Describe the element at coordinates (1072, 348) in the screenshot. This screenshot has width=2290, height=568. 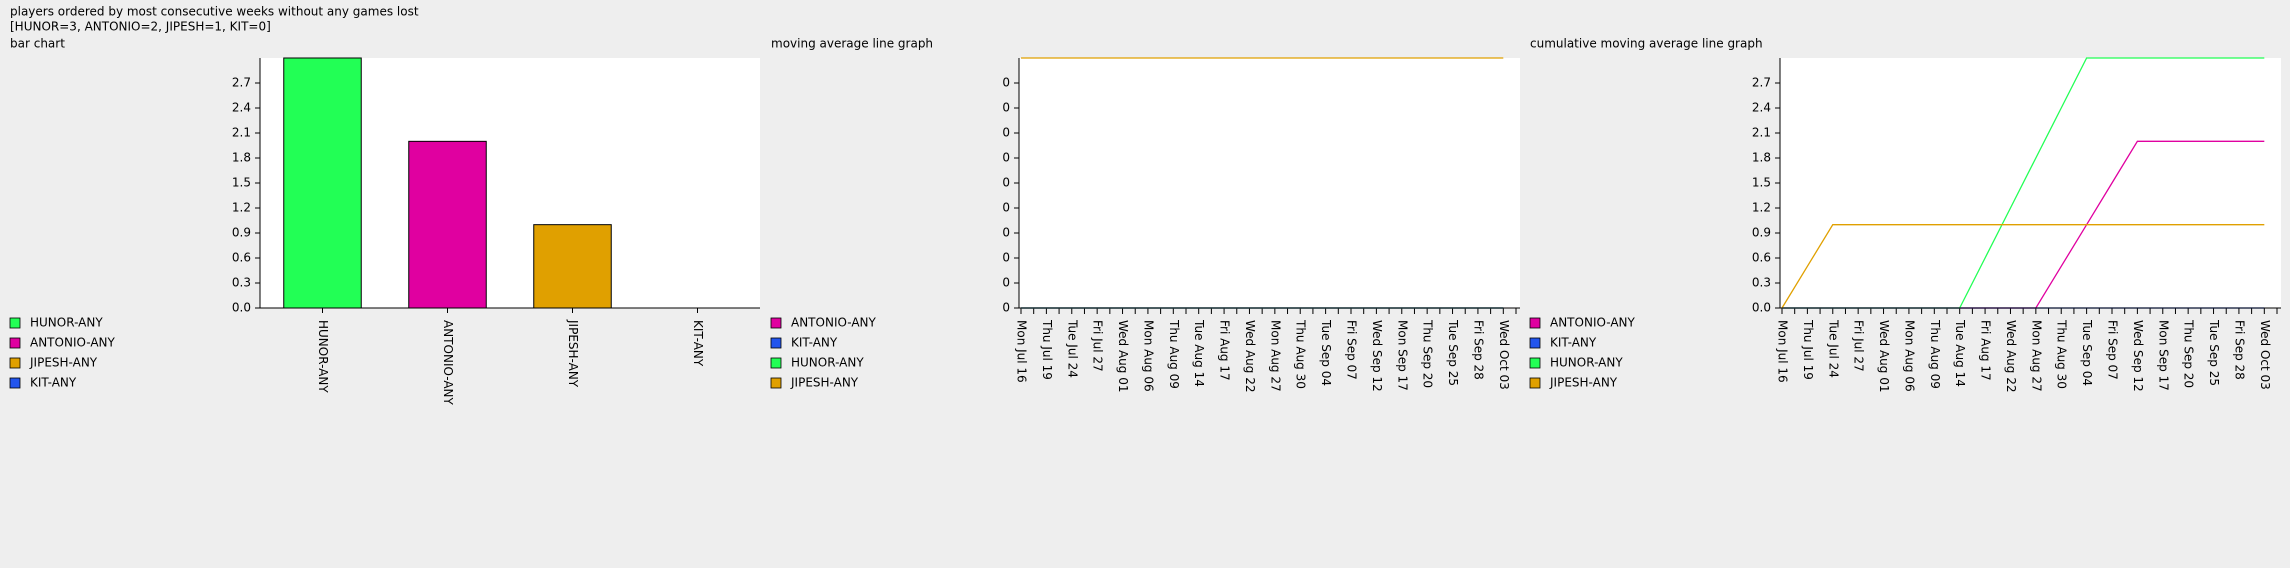
I see `x-tick-label: Tue Jul 24` at that location.